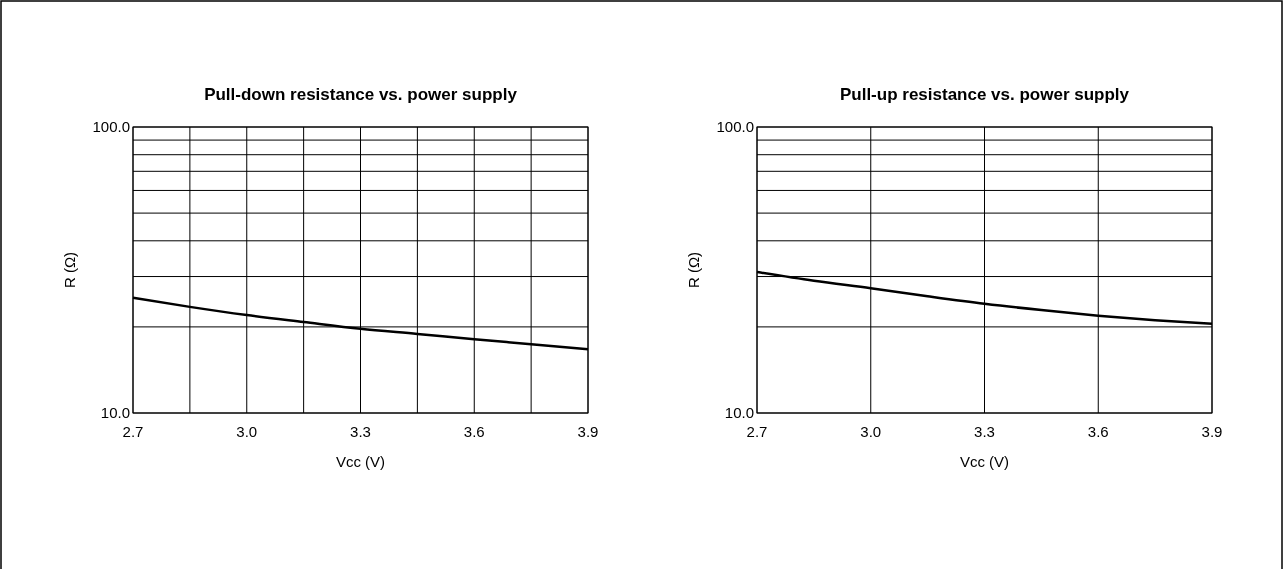  What do you see at coordinates (984, 94) in the screenshot?
I see `chart-title: Pull-up resistance vs. power supply` at bounding box center [984, 94].